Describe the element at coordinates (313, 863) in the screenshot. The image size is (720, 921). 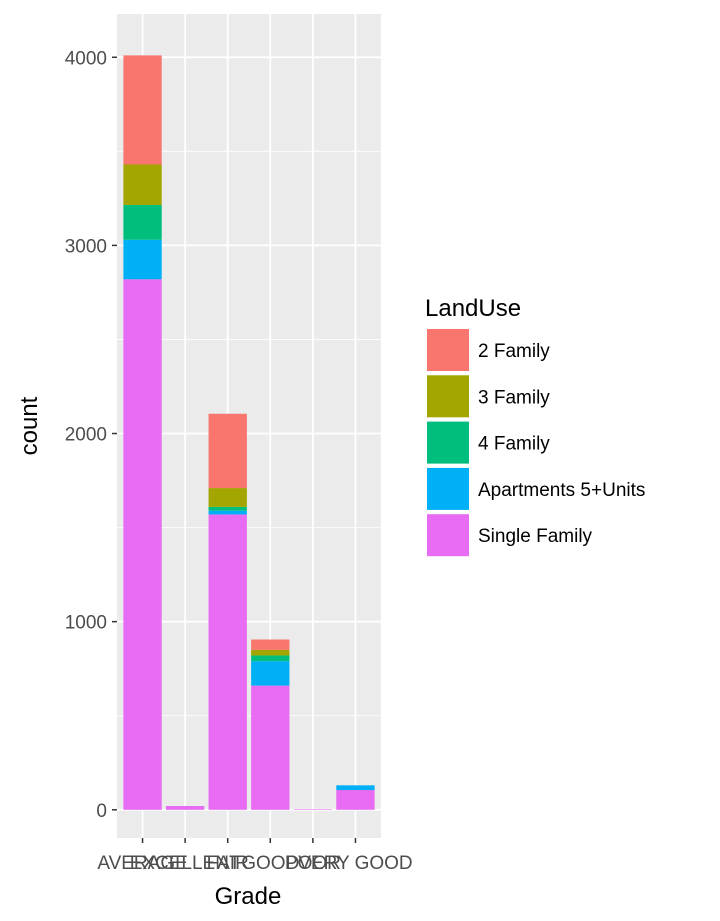
I see `x-tick-label: POOR` at that location.